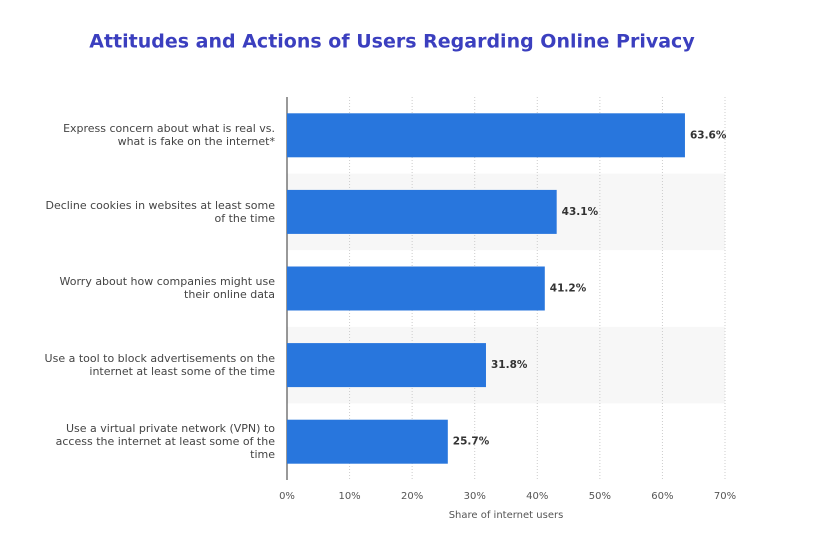 Image resolution: width=815 pixels, height=544 pixels. I want to click on x-tick-label: 50%, so click(600, 496).